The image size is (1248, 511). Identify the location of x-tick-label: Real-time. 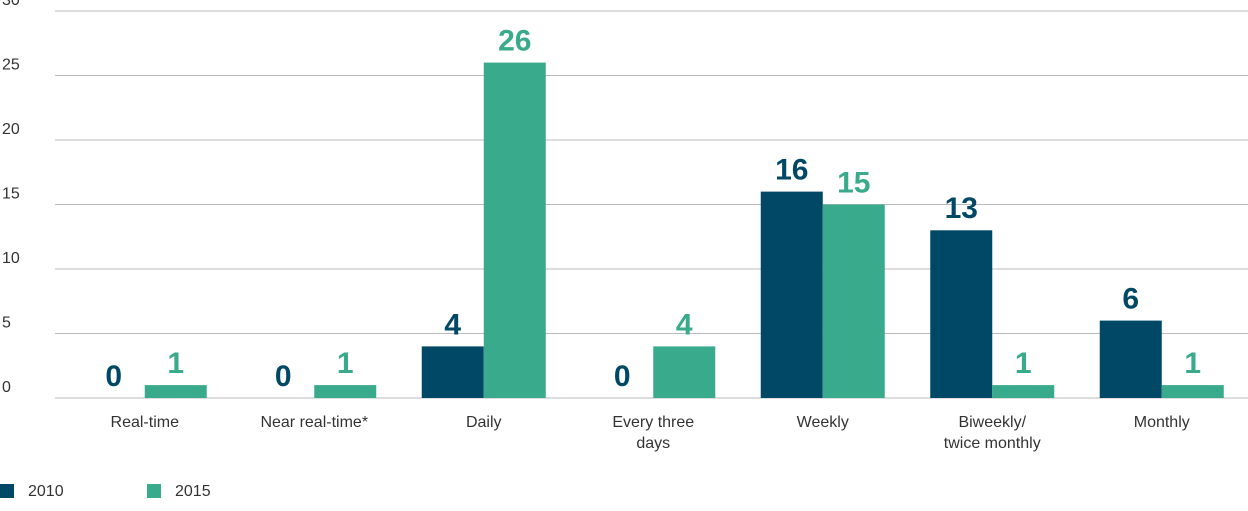
(144, 422).